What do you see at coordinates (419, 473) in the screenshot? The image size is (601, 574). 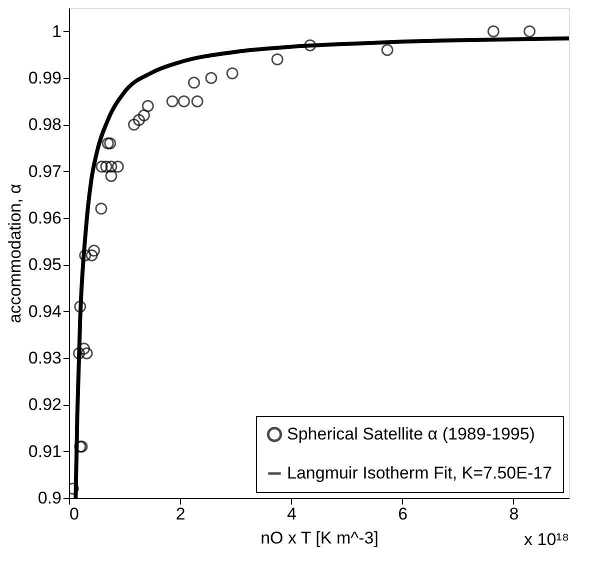 I see `legend-label: Langmuir Isotherm Fit, K=7.50E-17` at bounding box center [419, 473].